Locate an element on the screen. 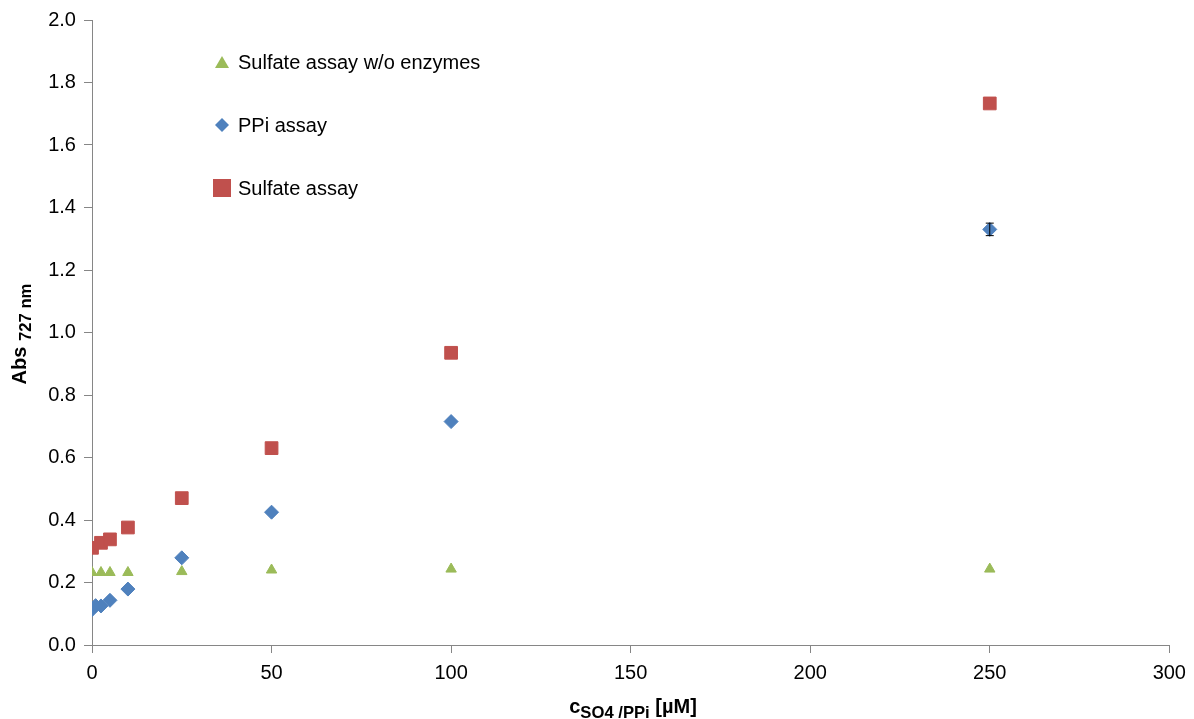 This screenshot has width=1194, height=719. x-tick-label: 200 is located at coordinates (810, 671).